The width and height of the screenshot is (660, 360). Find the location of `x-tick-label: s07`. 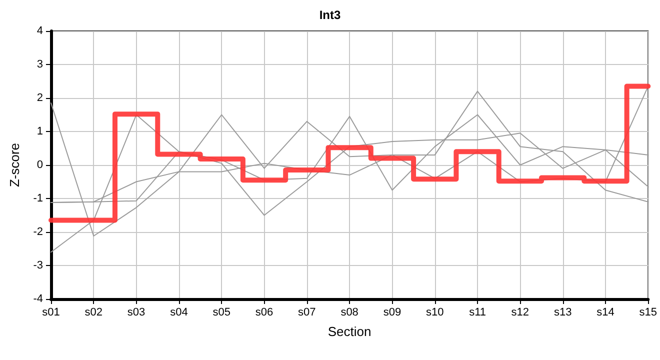

x-tick-label: s07 is located at coordinates (307, 312).